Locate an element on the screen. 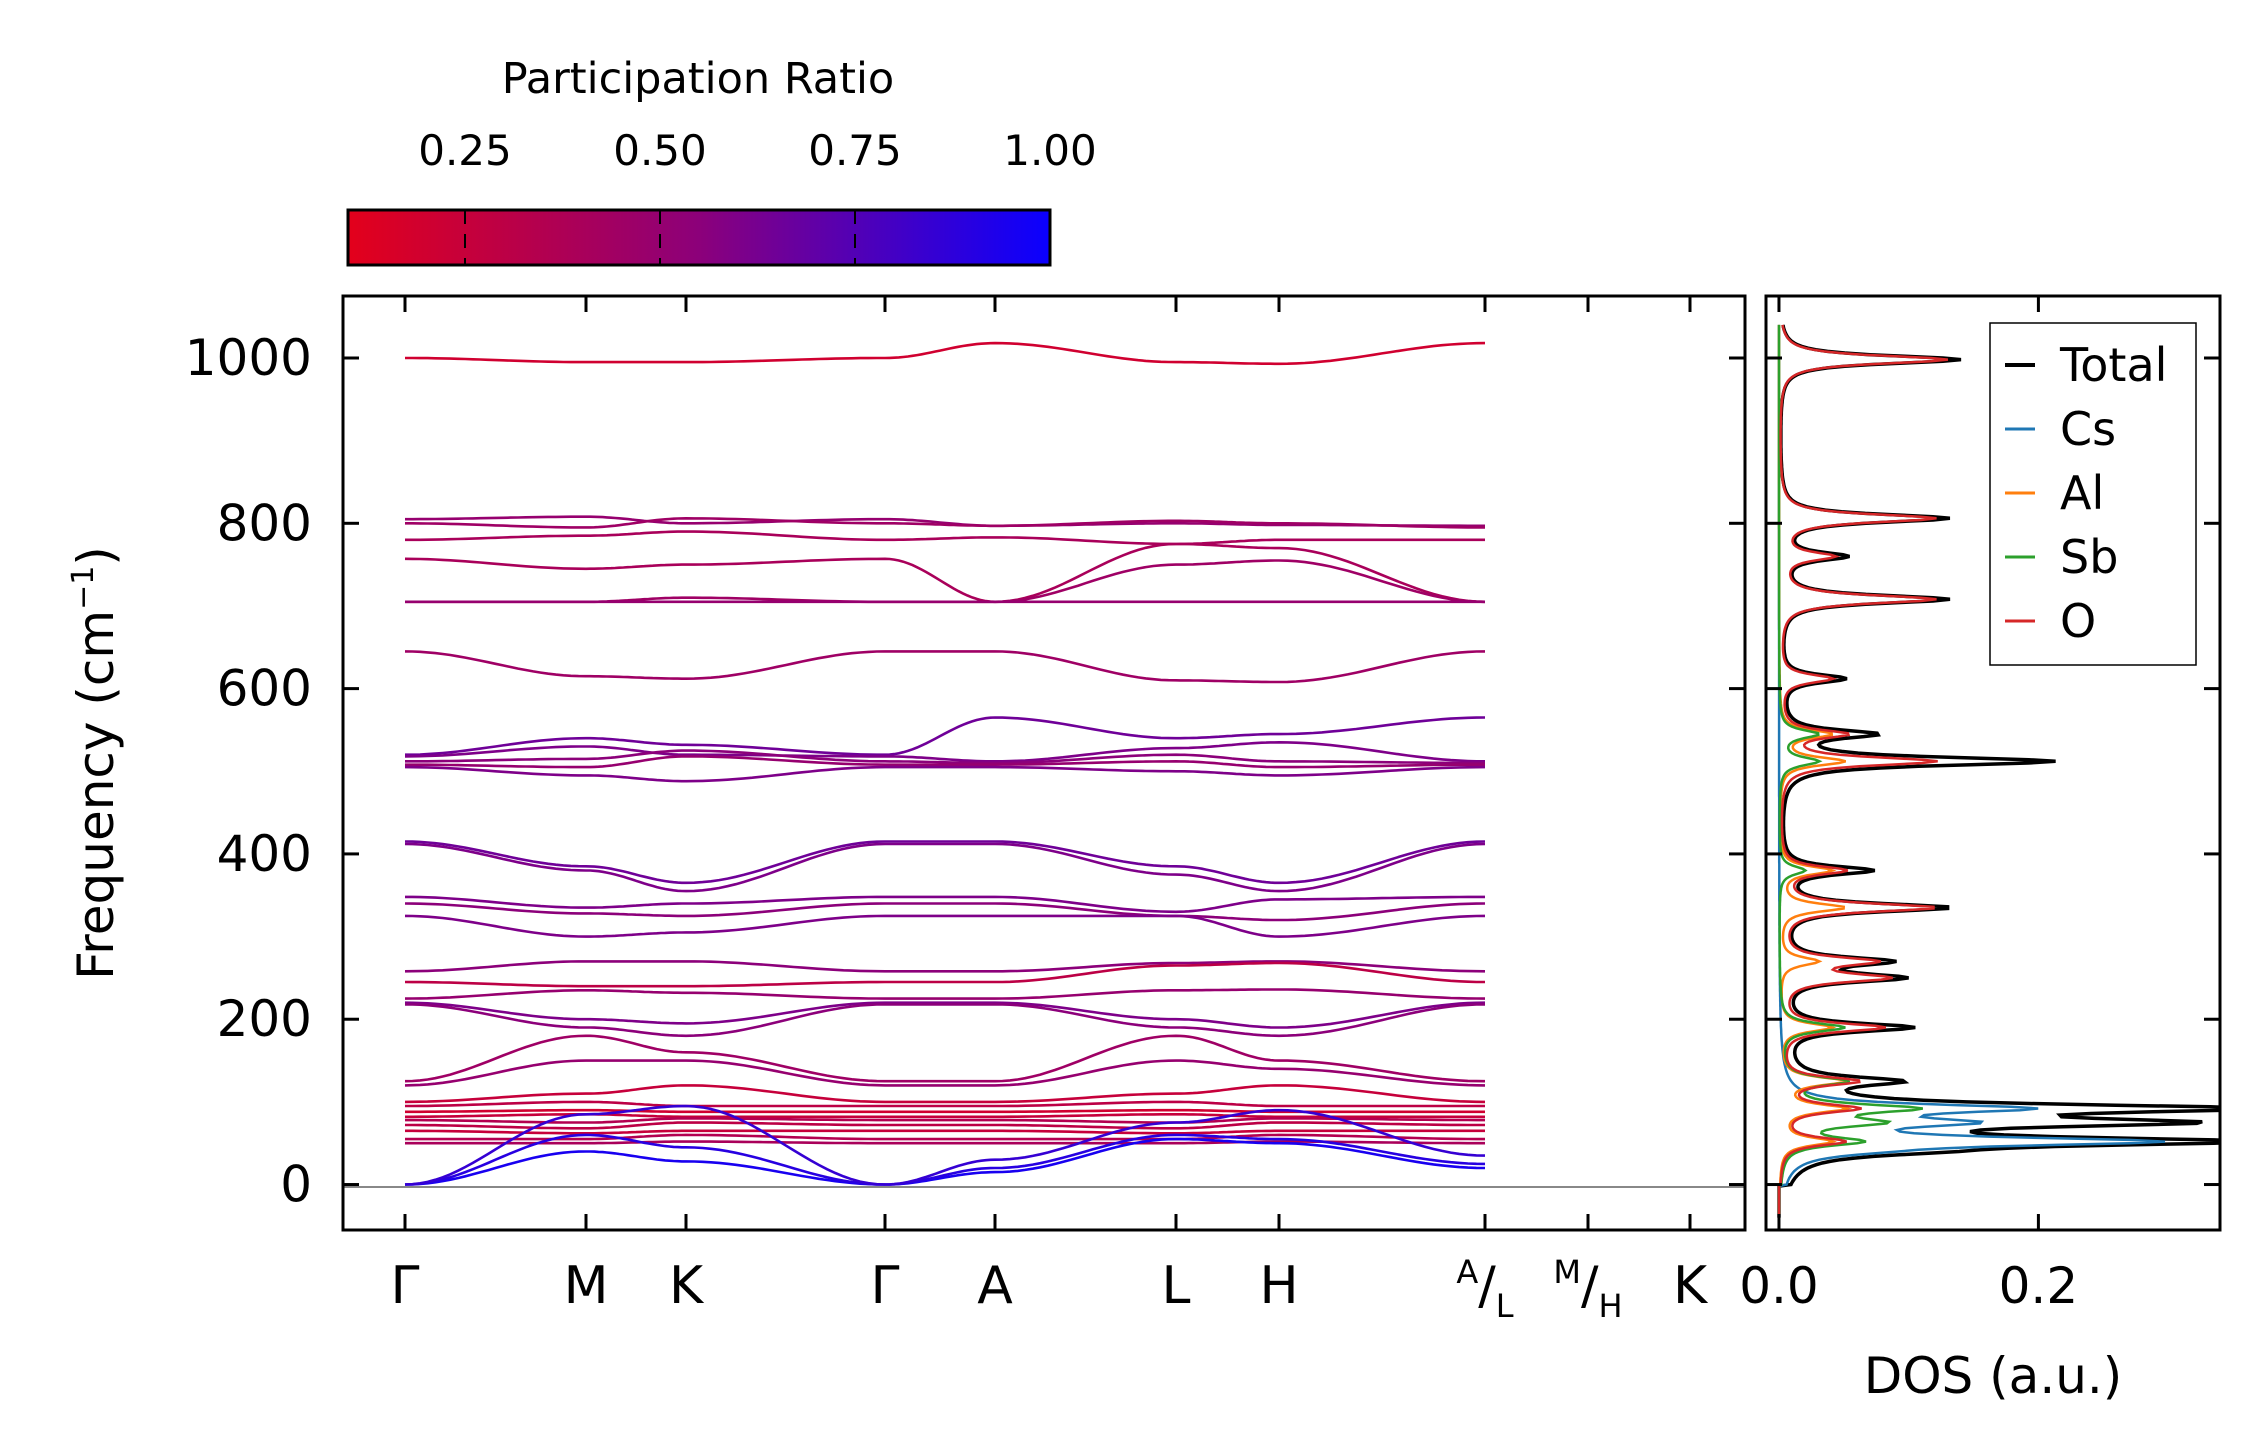 The image size is (2259, 1455). y-tick: 1000 is located at coordinates (965, 358).